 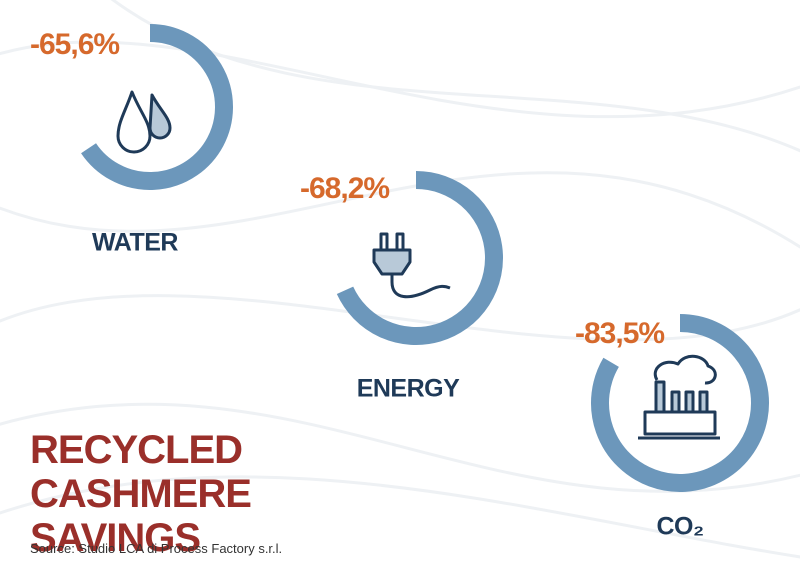 What do you see at coordinates (679, 527) in the screenshot?
I see `category-label: CO₂` at bounding box center [679, 527].